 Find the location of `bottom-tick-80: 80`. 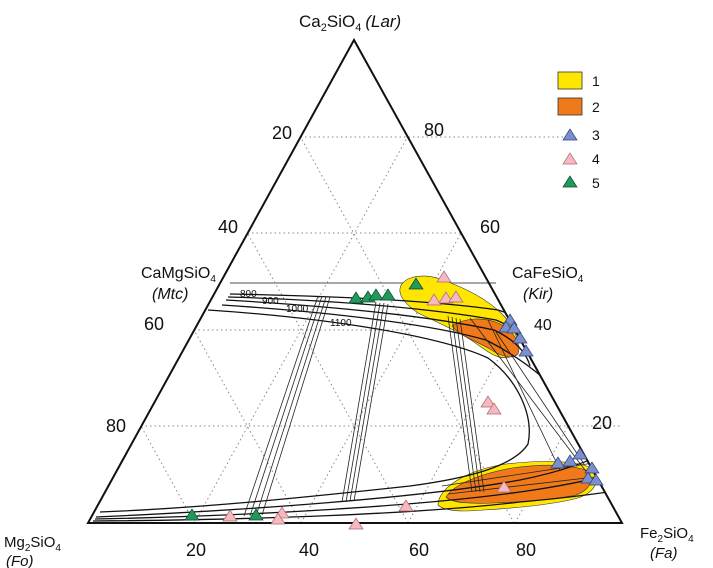

bottom-tick-80: 80 is located at coordinates (526, 550).